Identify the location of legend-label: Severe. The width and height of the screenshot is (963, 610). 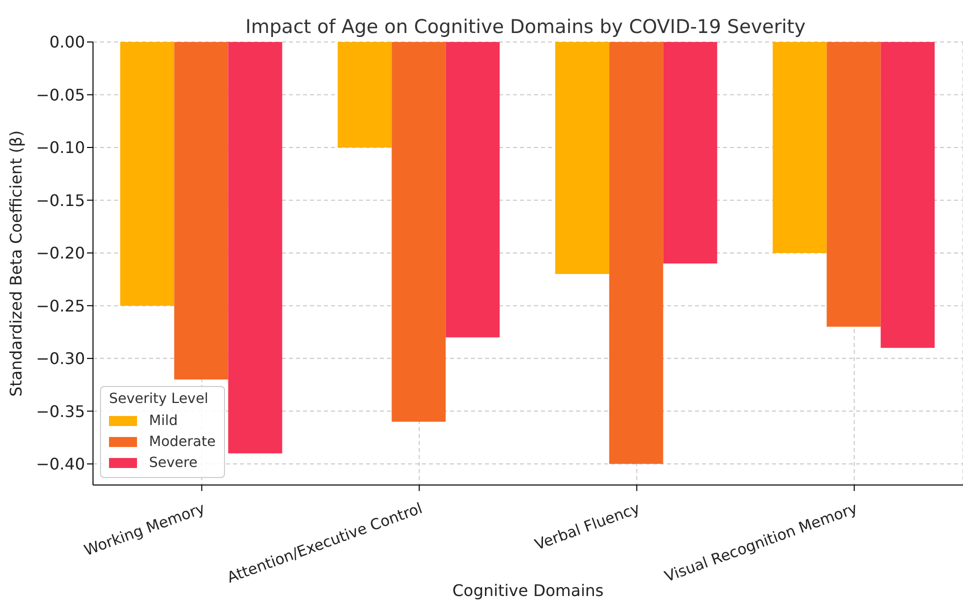
(173, 462).